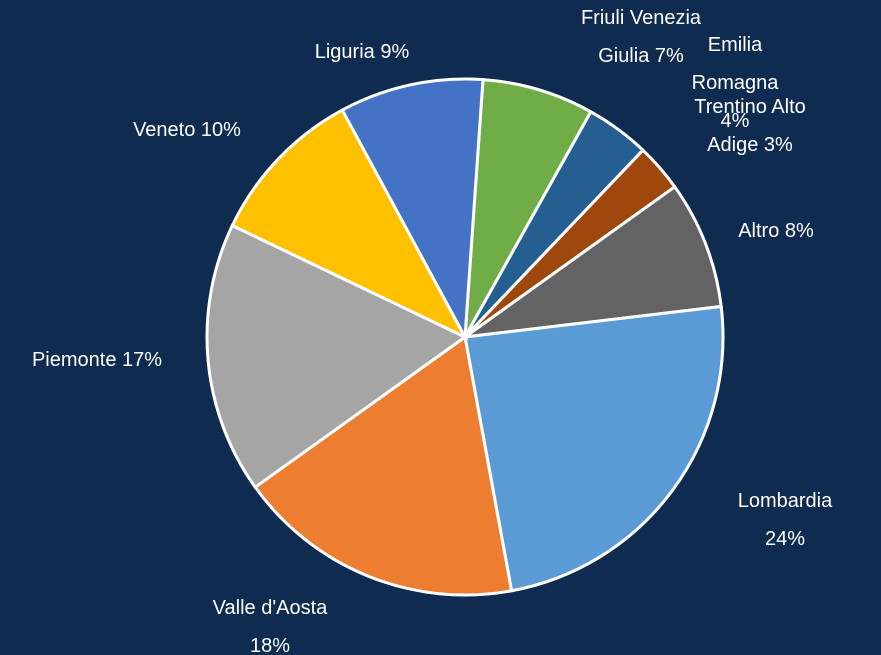  Describe the element at coordinates (187, 130) in the screenshot. I see `slice-label: Veneto 10%` at that location.